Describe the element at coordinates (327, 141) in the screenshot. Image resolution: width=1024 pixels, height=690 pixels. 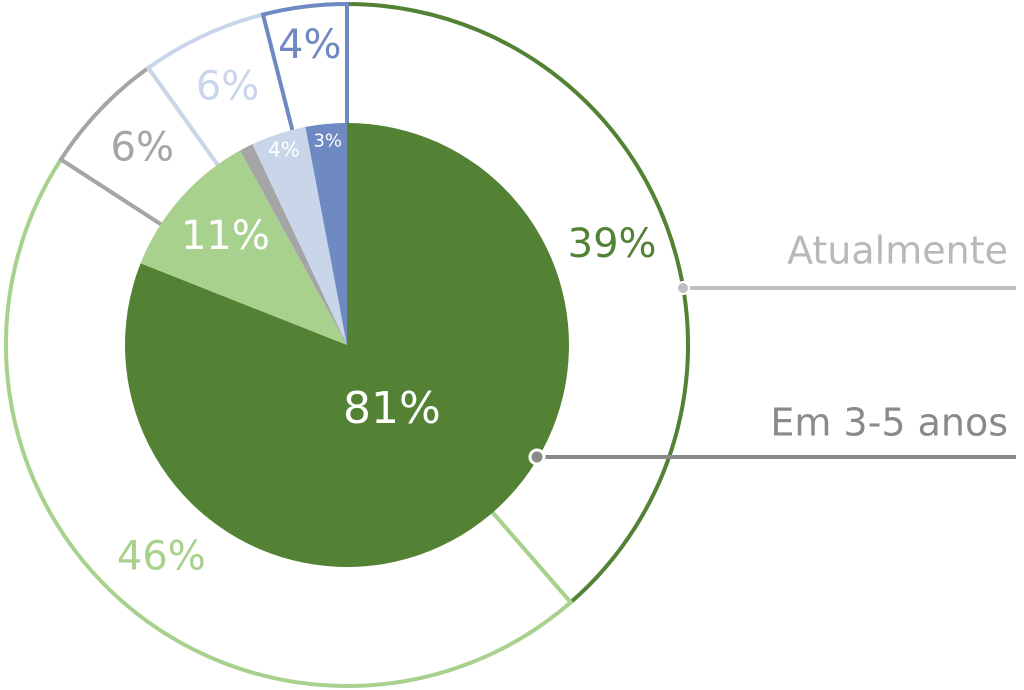
I see `data-label: 3%` at that location.